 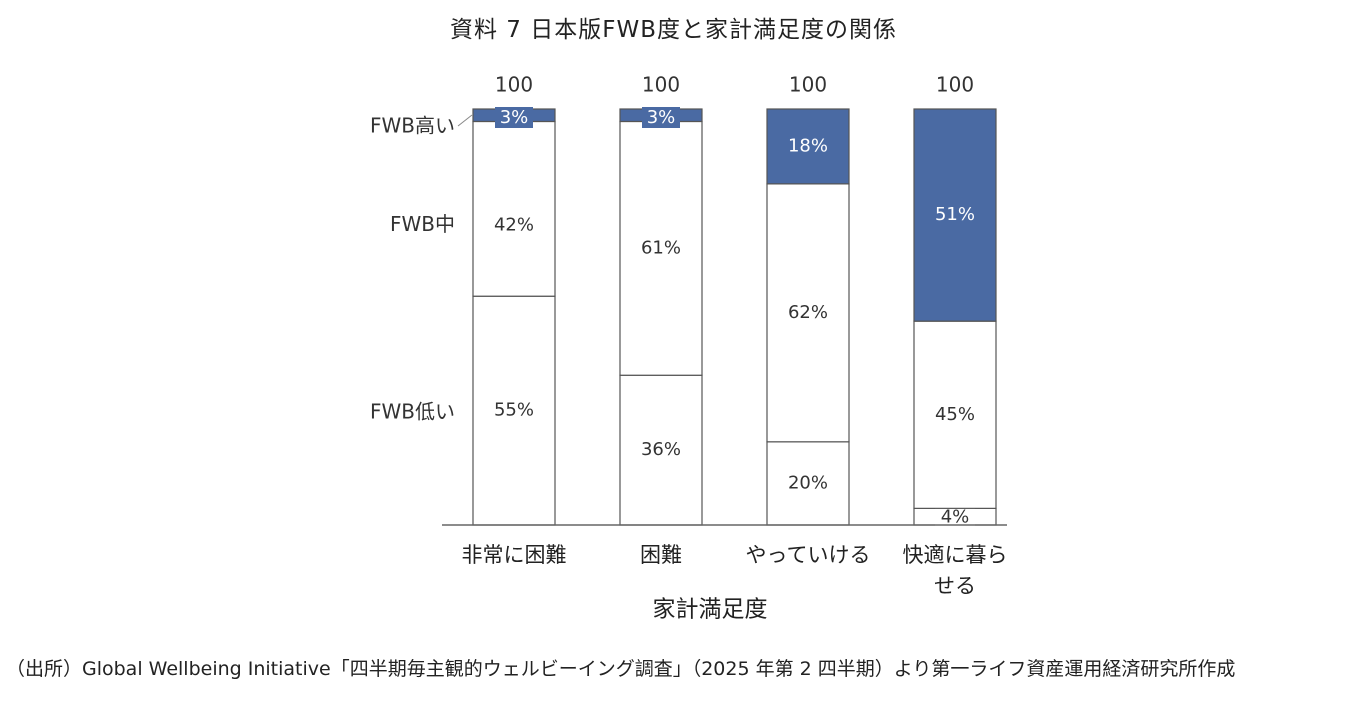 What do you see at coordinates (412, 412) in the screenshot?
I see `series-label: FWB低い` at bounding box center [412, 412].